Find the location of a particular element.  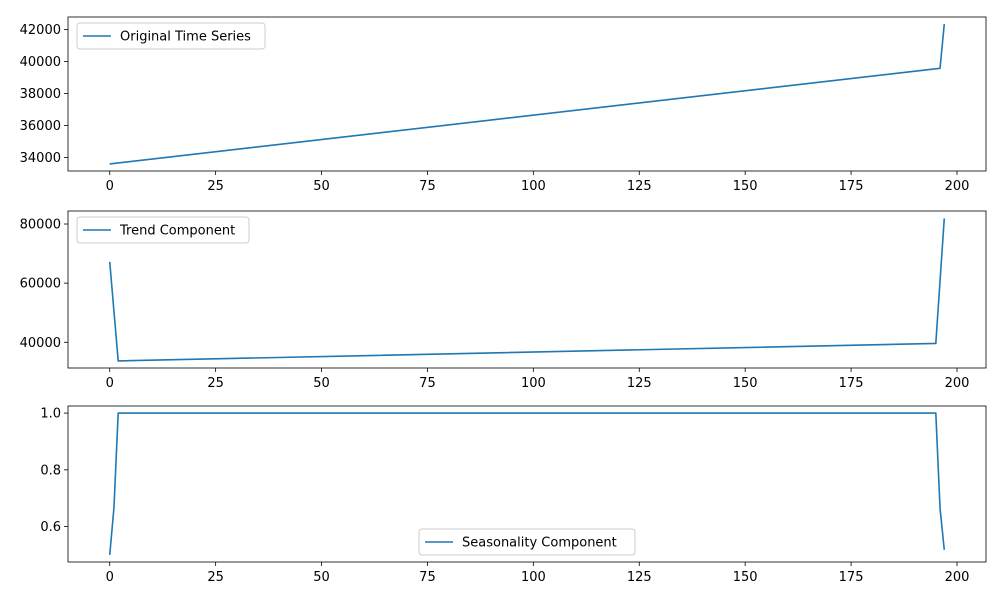

legend: Original Time Series is located at coordinates (171, 36).